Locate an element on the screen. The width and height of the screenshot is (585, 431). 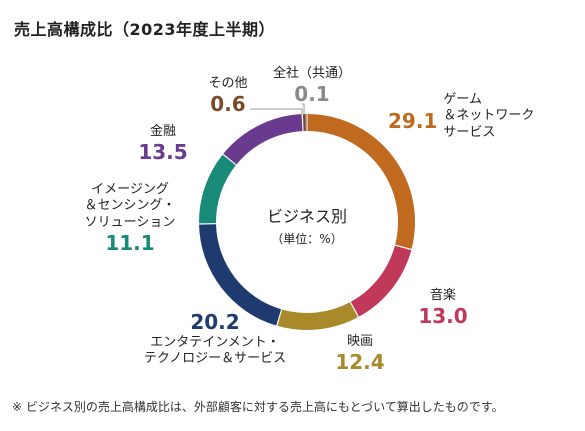
slice-label-4: イメージング ＆センシング・ ソリューション 11.1 is located at coordinates (130, 219).